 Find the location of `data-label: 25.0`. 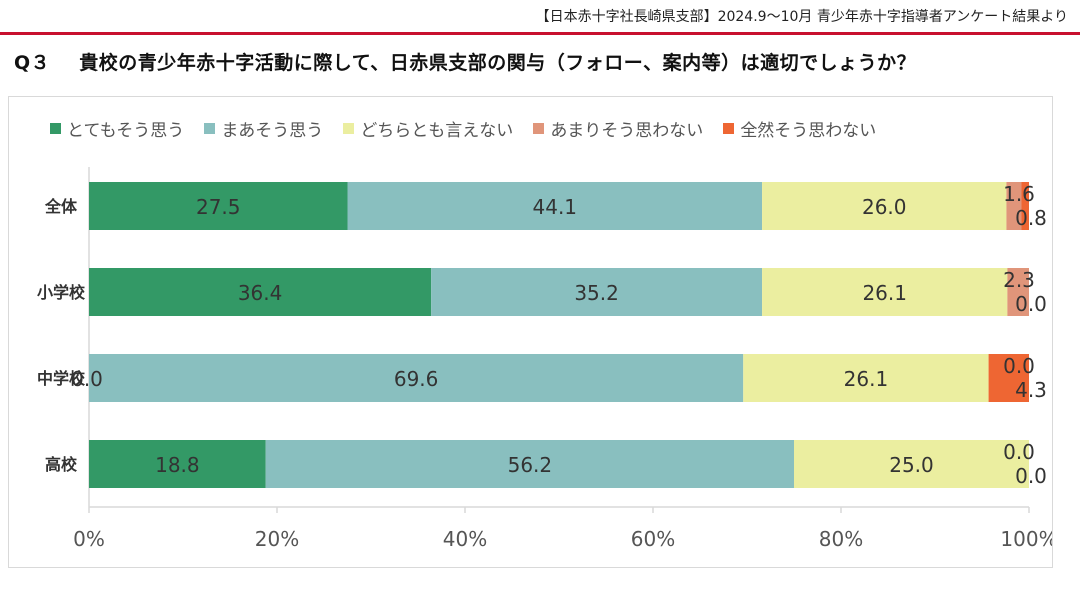

data-label: 25.0 is located at coordinates (911, 465).